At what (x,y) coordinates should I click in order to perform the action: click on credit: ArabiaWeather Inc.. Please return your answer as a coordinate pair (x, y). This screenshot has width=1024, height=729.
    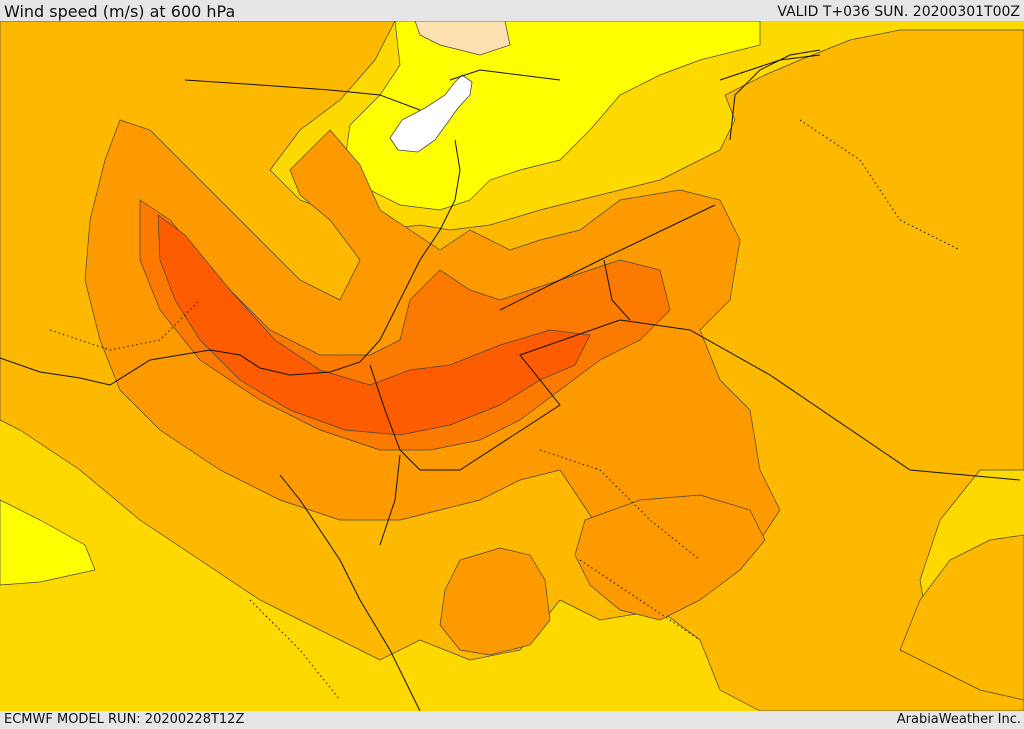
    Looking at the image, I should click on (958, 719).